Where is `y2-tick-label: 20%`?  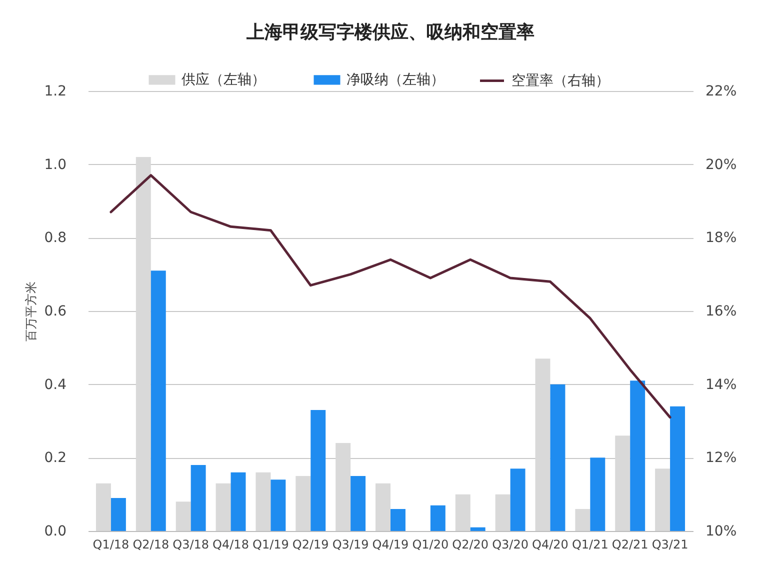 y2-tick-label: 20% is located at coordinates (721, 164).